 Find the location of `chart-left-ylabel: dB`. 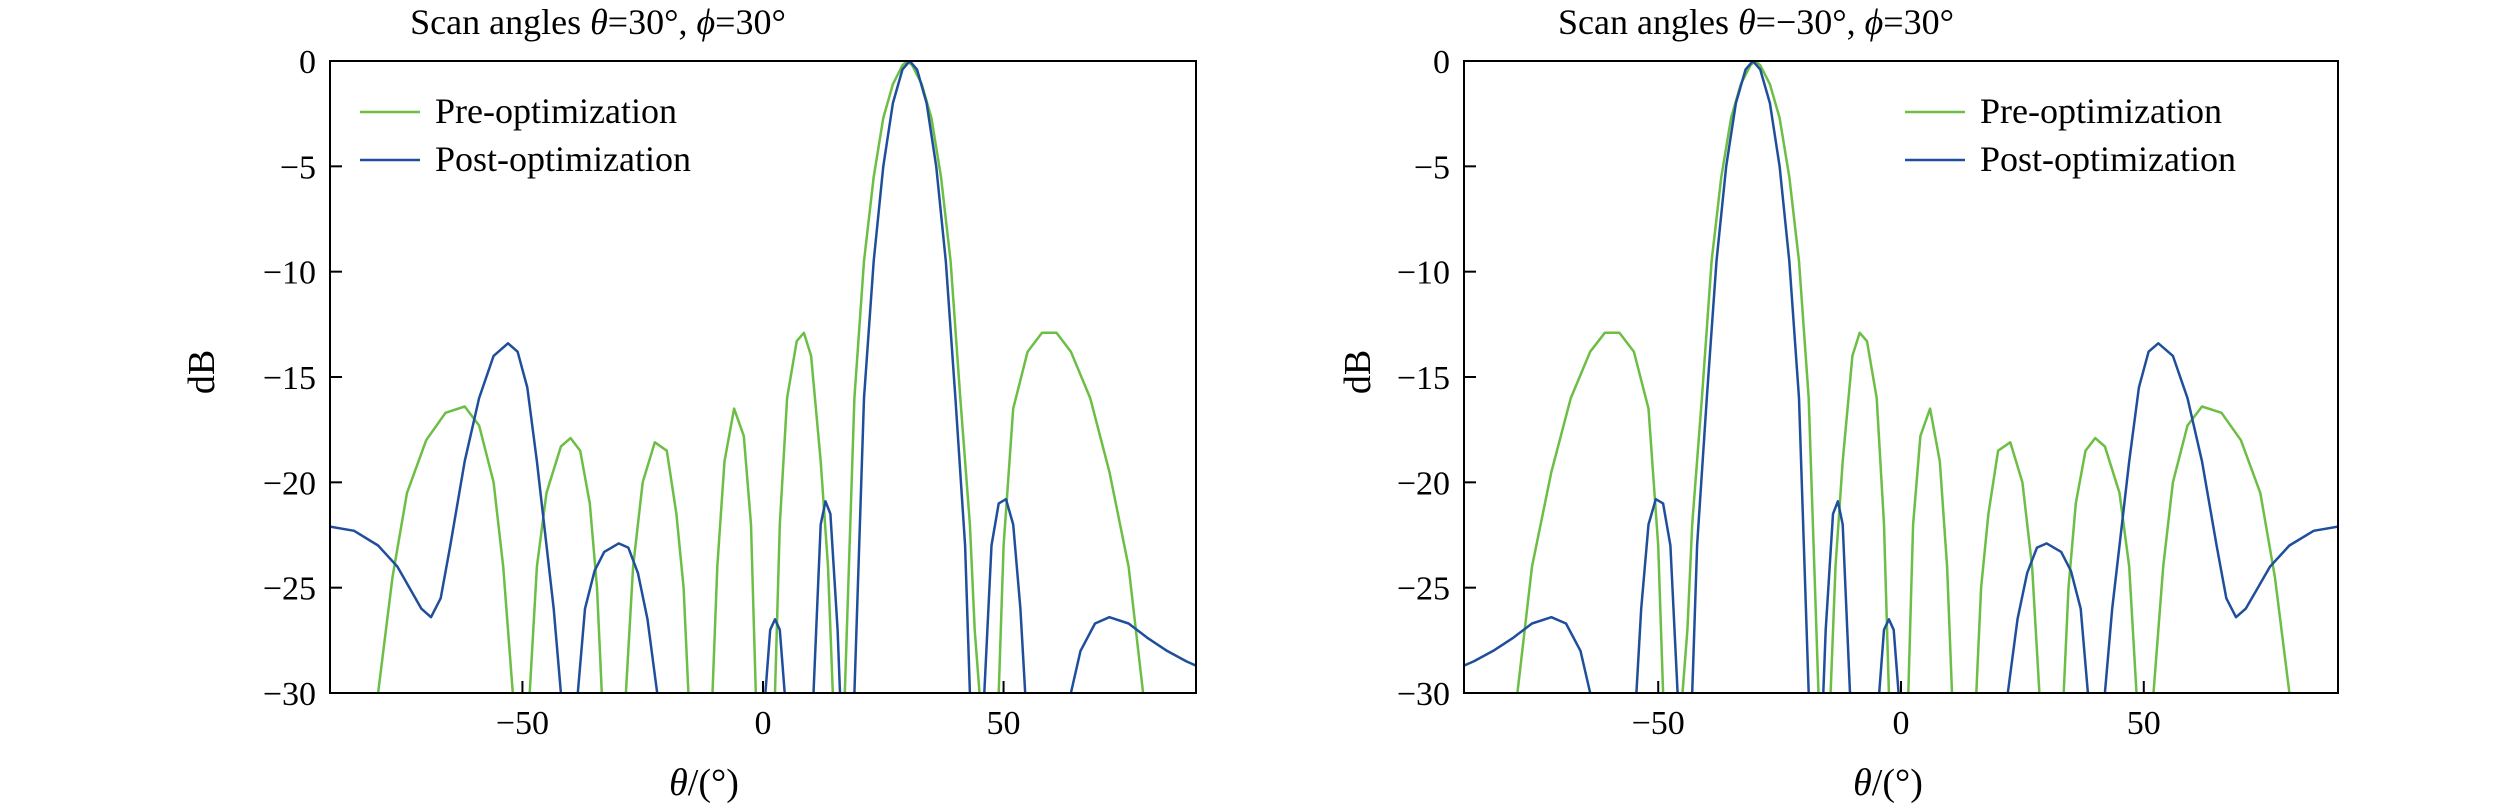

chart-left-ylabel: dB is located at coordinates (202, 372).